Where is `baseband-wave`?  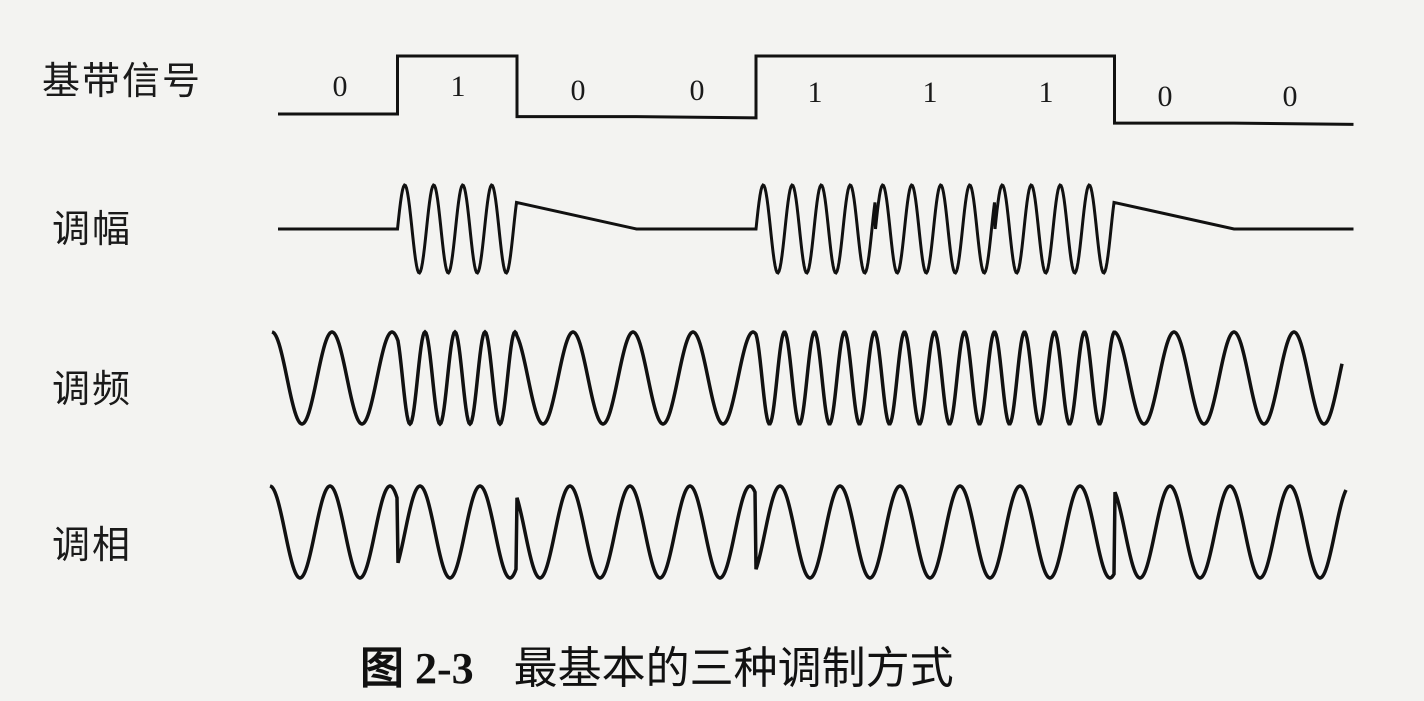
baseband-wave is located at coordinates (816, 90).